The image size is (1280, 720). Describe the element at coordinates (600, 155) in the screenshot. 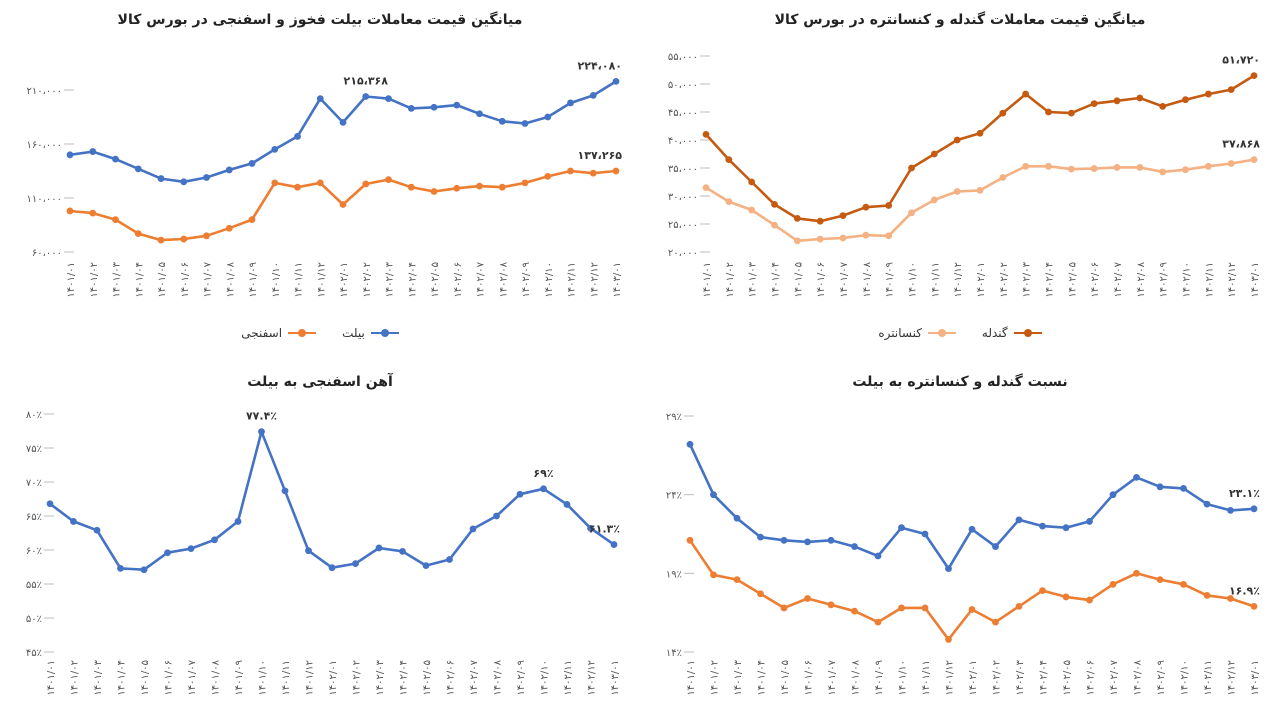

I see `data-label: ۱۳۷،۲۶۵` at that location.